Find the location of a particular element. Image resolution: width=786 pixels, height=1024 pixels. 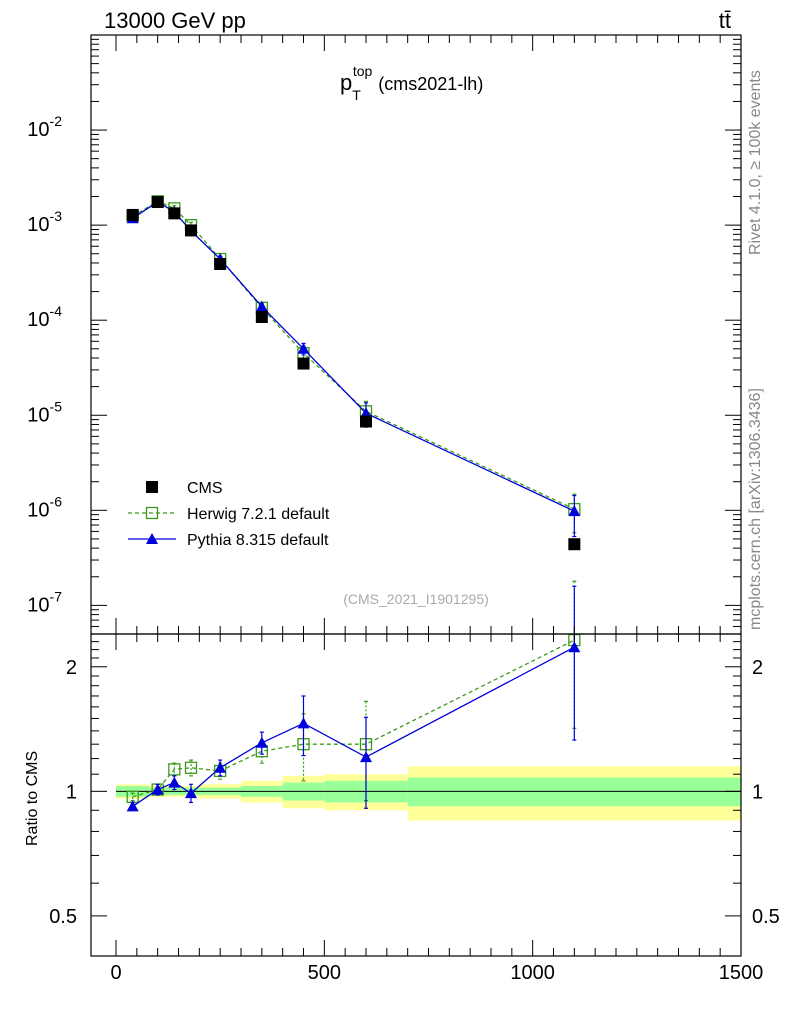

y-tick-label: 10⁻⁵ is located at coordinates (44, 412).